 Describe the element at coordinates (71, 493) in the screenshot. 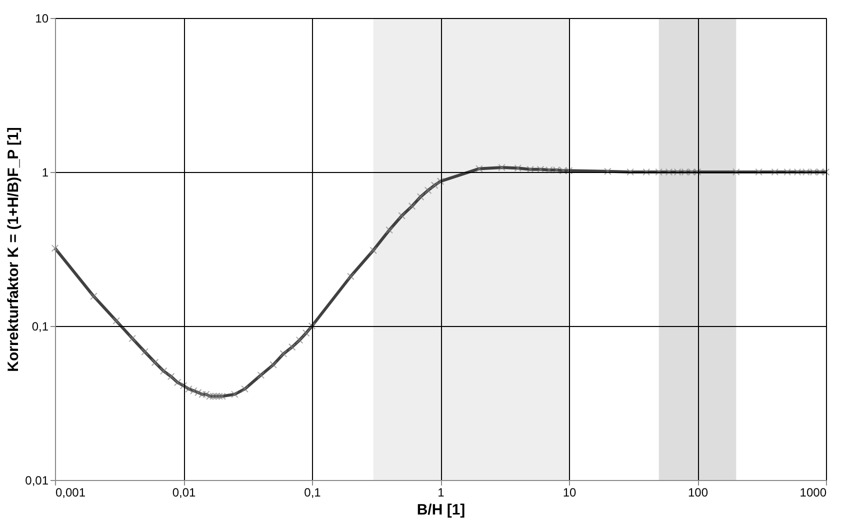

I see `x-tick-label: 0,001` at that location.